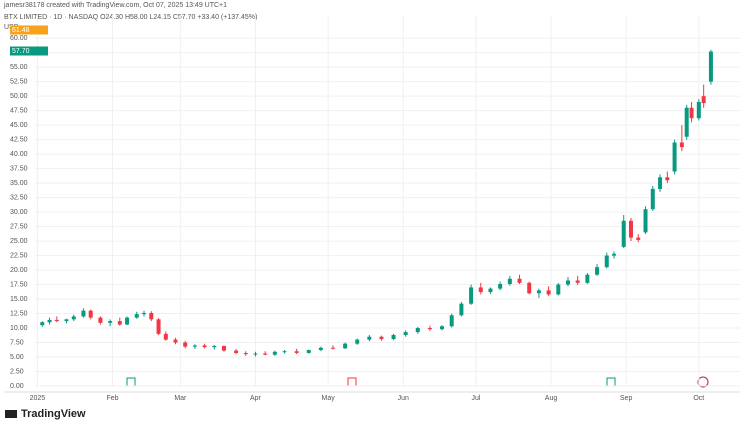 Image resolution: width=745 pixels, height=429 pixels. What do you see at coordinates (475, 398) in the screenshot?
I see `x-tick-label: Jul` at bounding box center [475, 398].